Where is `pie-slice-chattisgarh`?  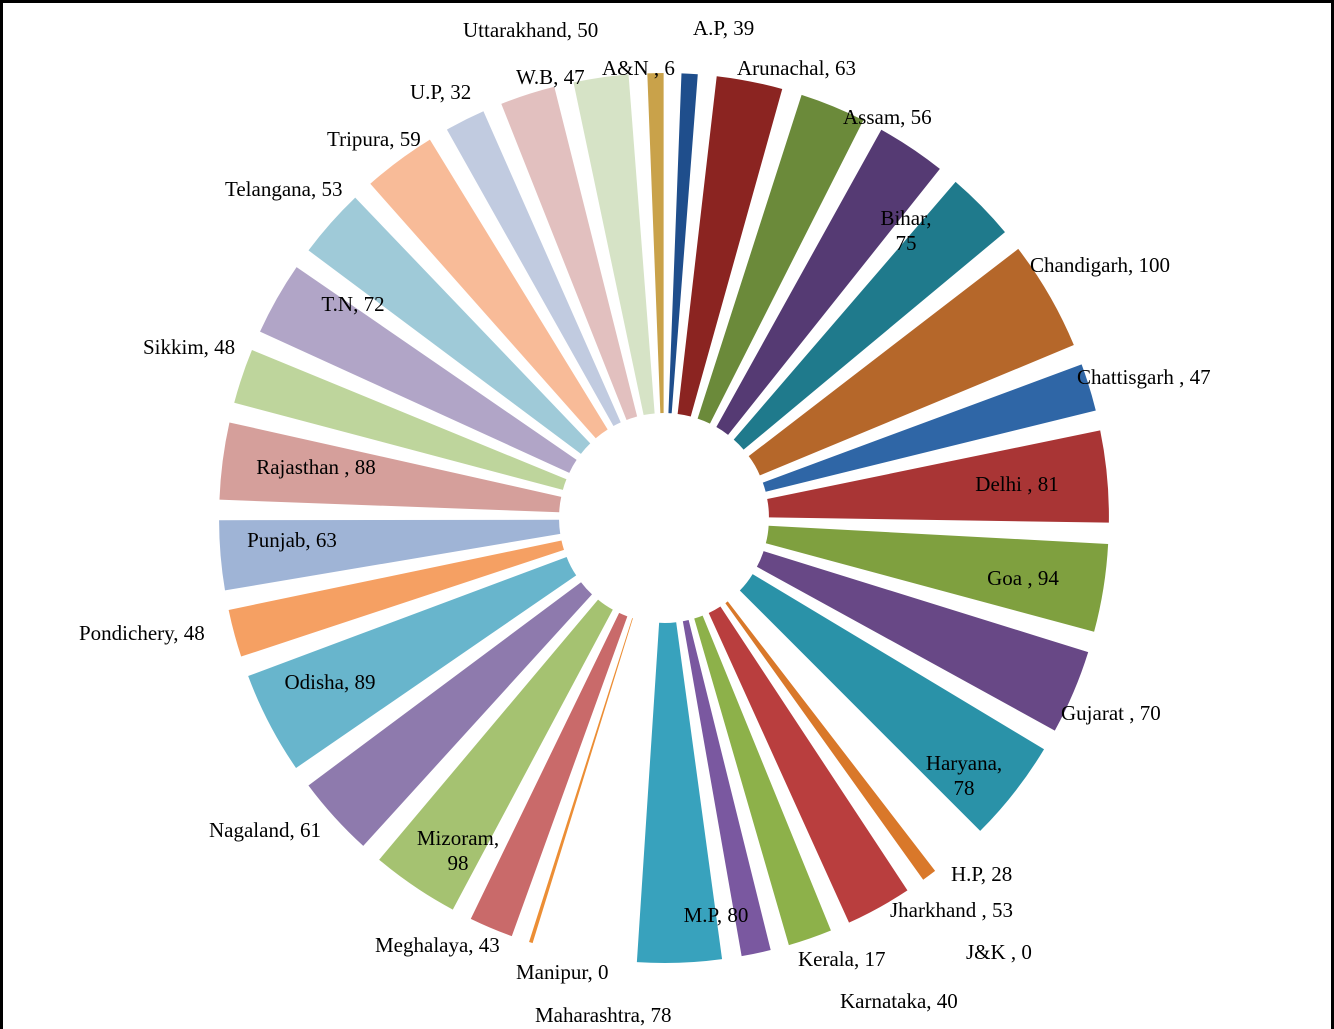 pie-slice-chattisgarh is located at coordinates (911, 362).